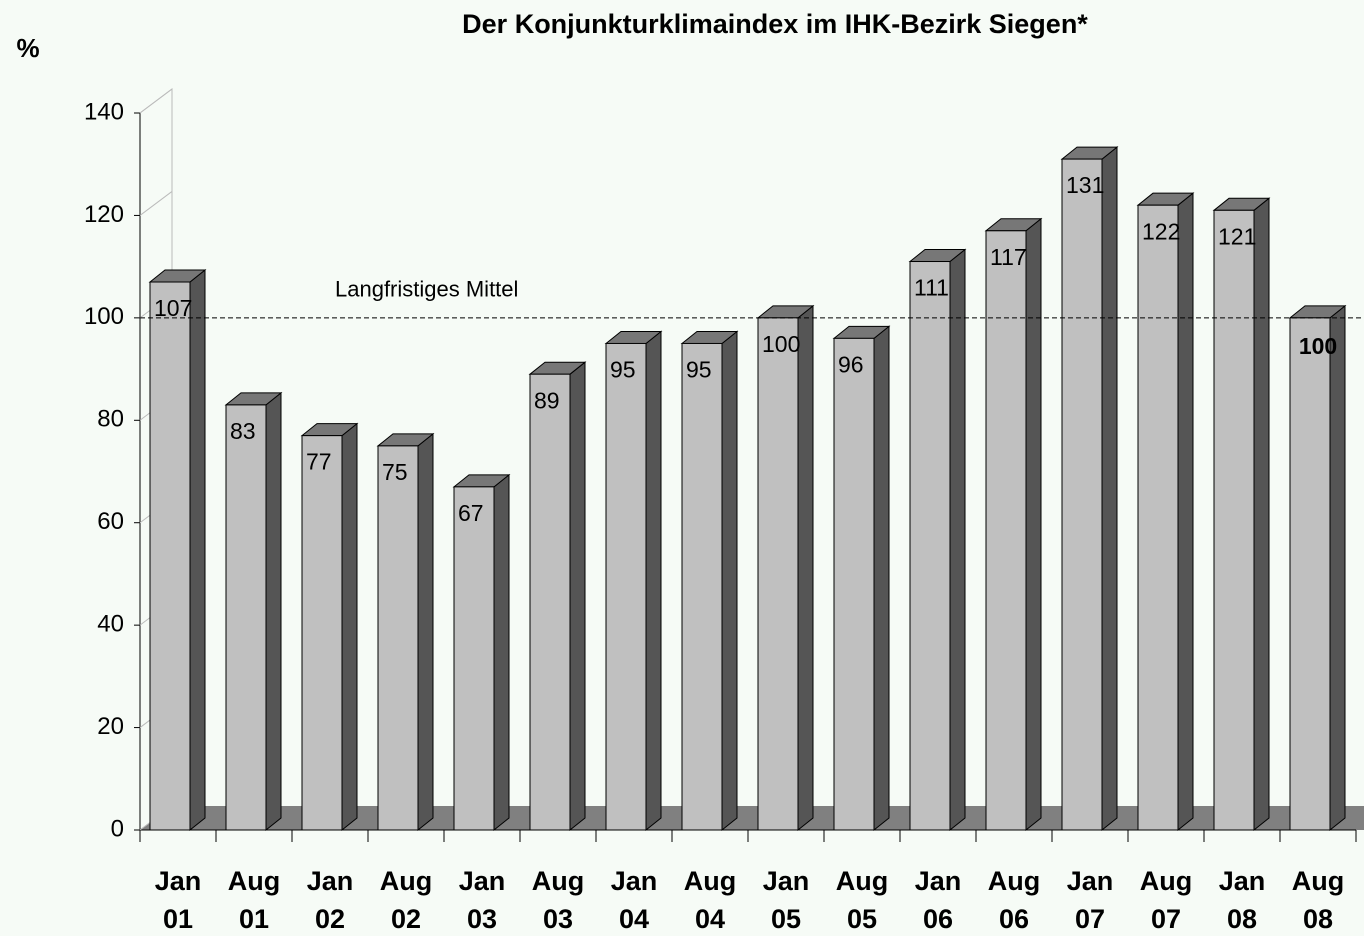  What do you see at coordinates (547, 400) in the screenshot?
I see `value-label: 89` at bounding box center [547, 400].